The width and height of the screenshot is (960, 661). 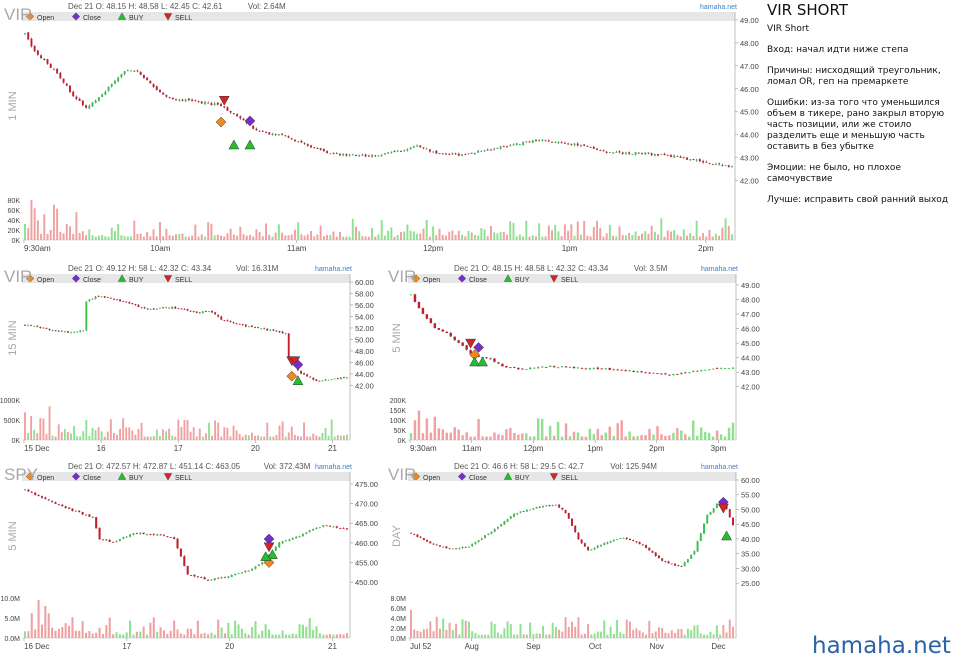 What do you see at coordinates (838, 50) in the screenshot?
I see `notes-entry: Вход: начал идти ниже степа` at bounding box center [838, 50].